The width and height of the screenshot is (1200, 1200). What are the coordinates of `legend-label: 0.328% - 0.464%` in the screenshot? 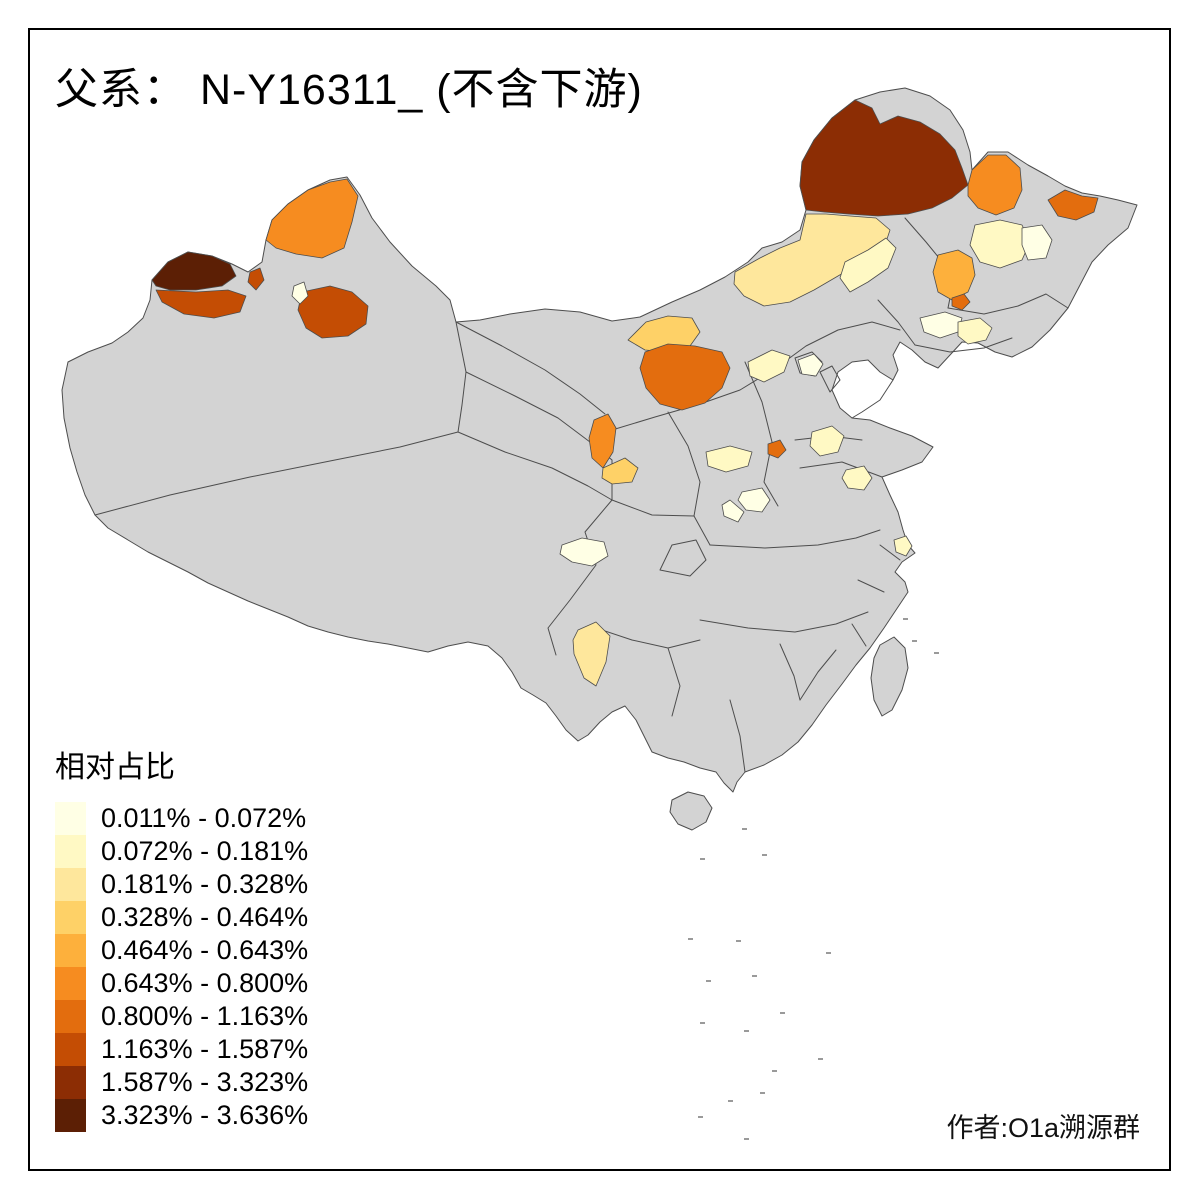 It's located at (205, 917).